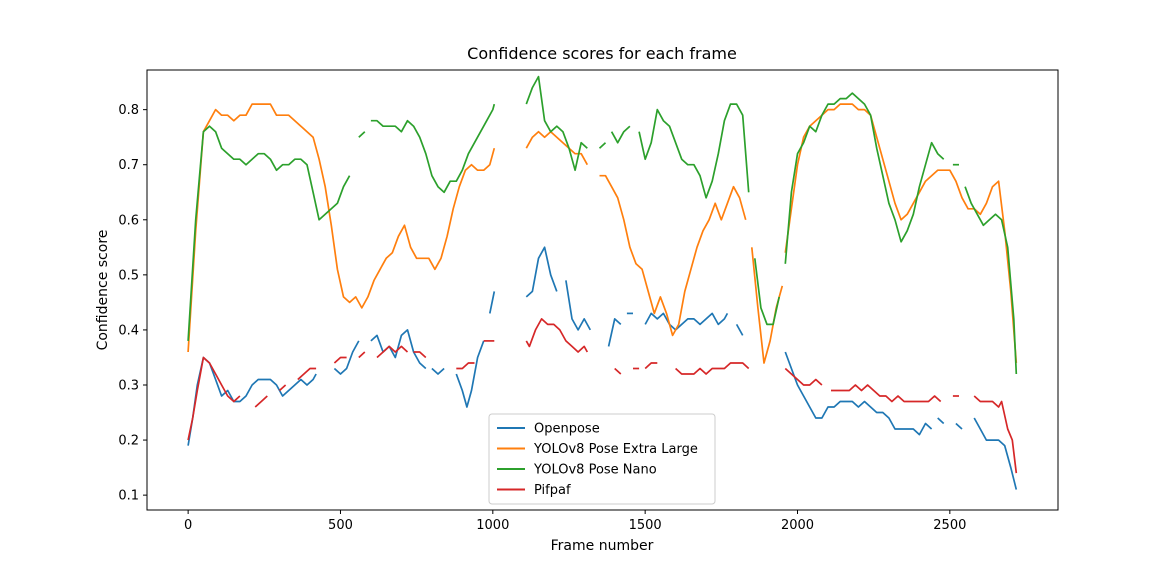 The width and height of the screenshot is (1175, 573). Describe the element at coordinates (340, 525) in the screenshot. I see `x-tick-label: 500` at that location.